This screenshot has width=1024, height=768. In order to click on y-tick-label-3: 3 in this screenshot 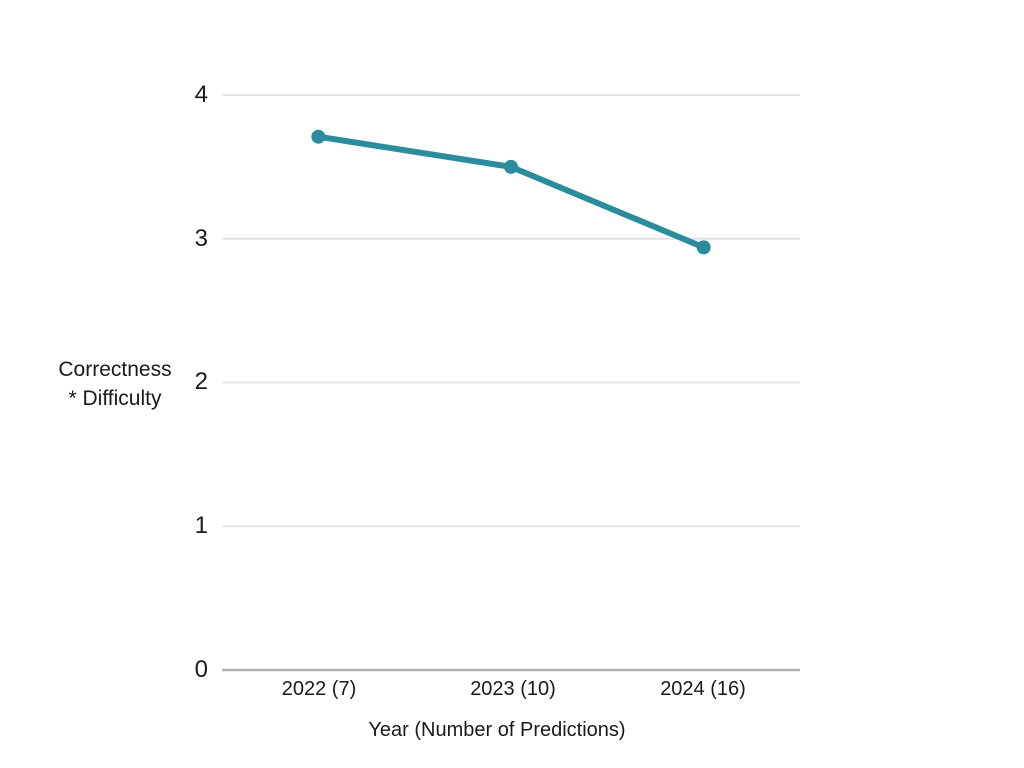, I will do `click(201, 238)`.